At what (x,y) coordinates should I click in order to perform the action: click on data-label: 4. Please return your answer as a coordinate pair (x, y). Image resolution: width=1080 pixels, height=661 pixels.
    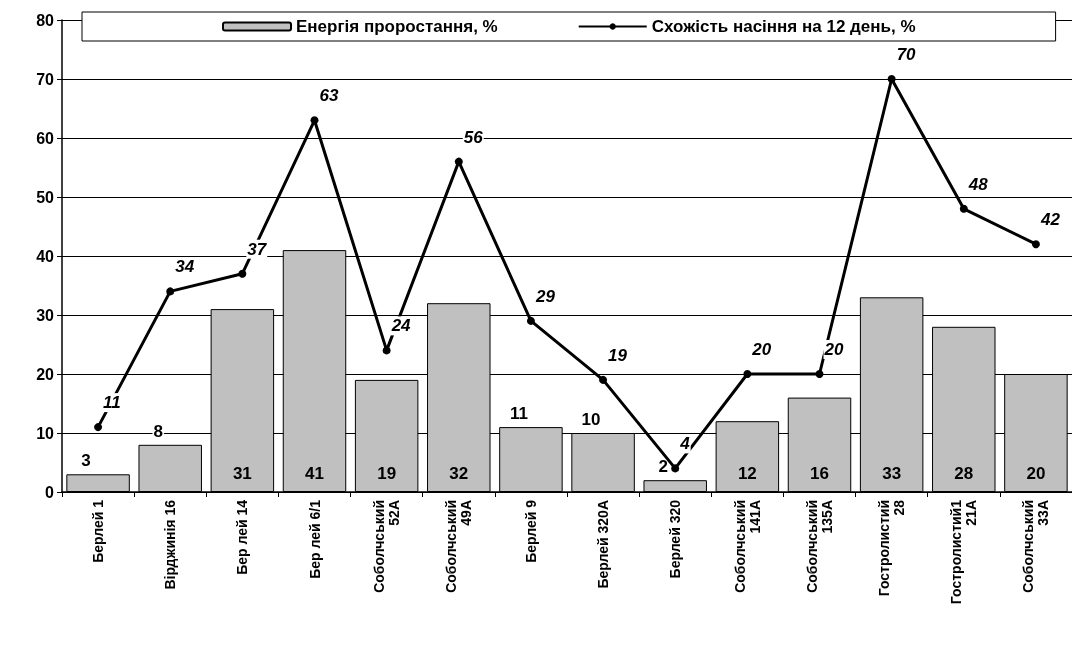
    Looking at the image, I should click on (685, 444).